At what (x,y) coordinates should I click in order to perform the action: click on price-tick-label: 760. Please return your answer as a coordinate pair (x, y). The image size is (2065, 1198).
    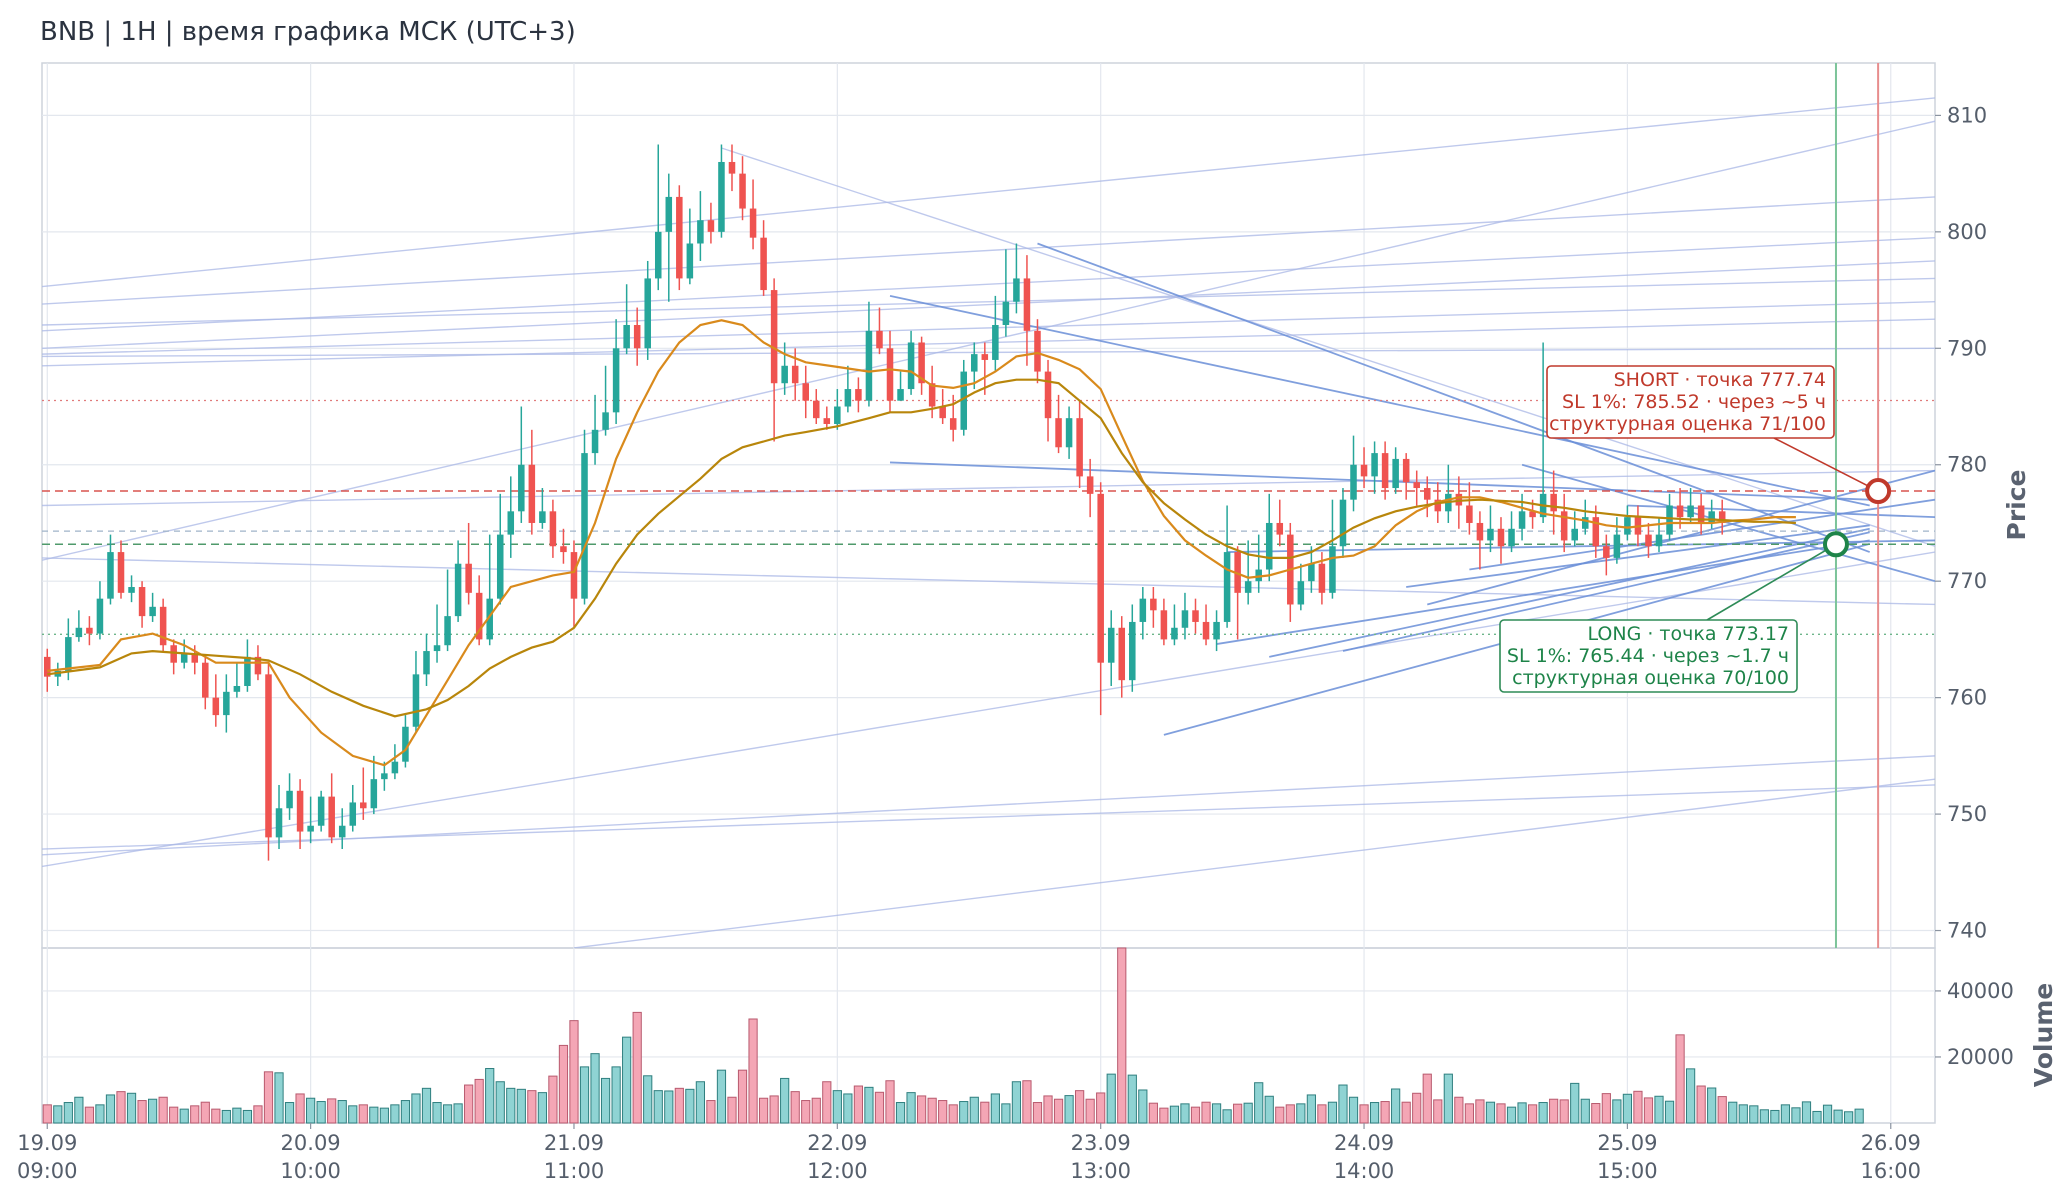
    Looking at the image, I should click on (1967, 698).